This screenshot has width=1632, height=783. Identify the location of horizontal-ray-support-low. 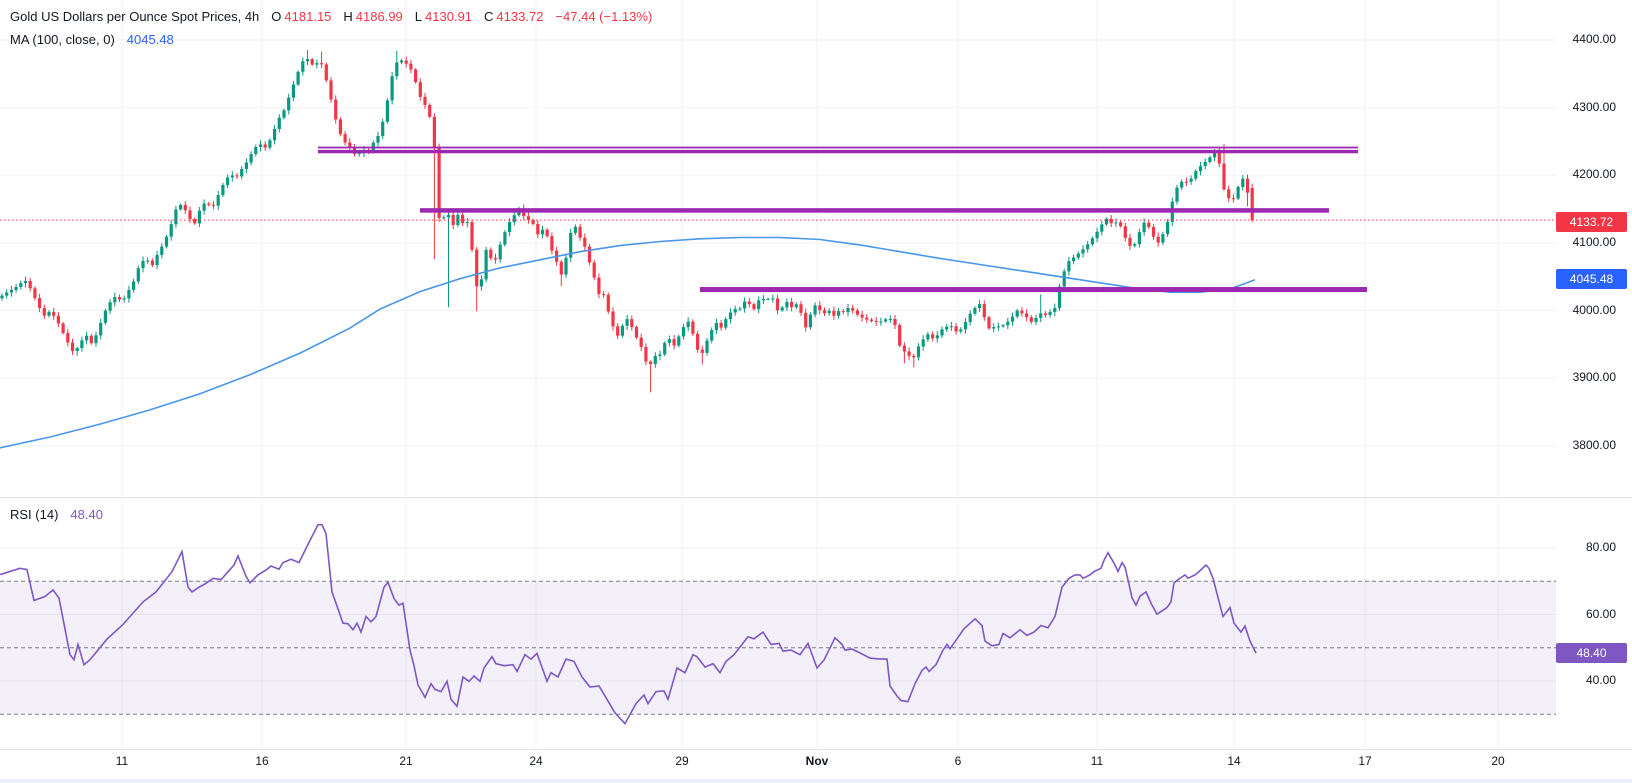
(1033, 290).